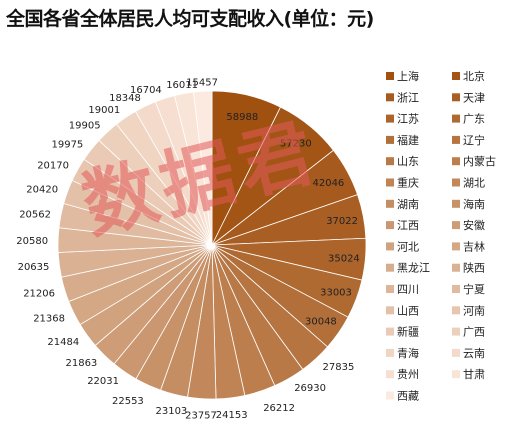 This screenshot has height=424, width=512. I want to click on data-label: 22031, so click(103, 381).